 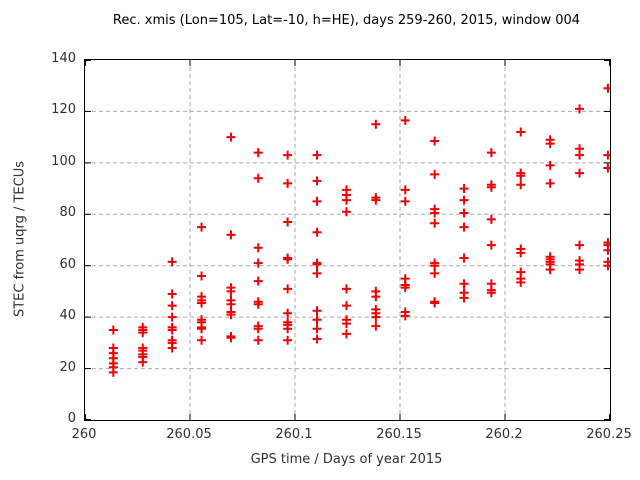 What do you see at coordinates (294, 434) in the screenshot?
I see `x-tick-label: 260.1` at bounding box center [294, 434].